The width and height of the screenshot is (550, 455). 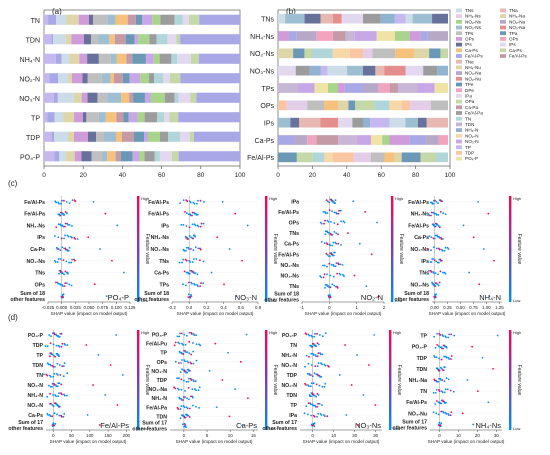 I want to click on feature-label: NO₃-Ns, so click(x=35, y=262).